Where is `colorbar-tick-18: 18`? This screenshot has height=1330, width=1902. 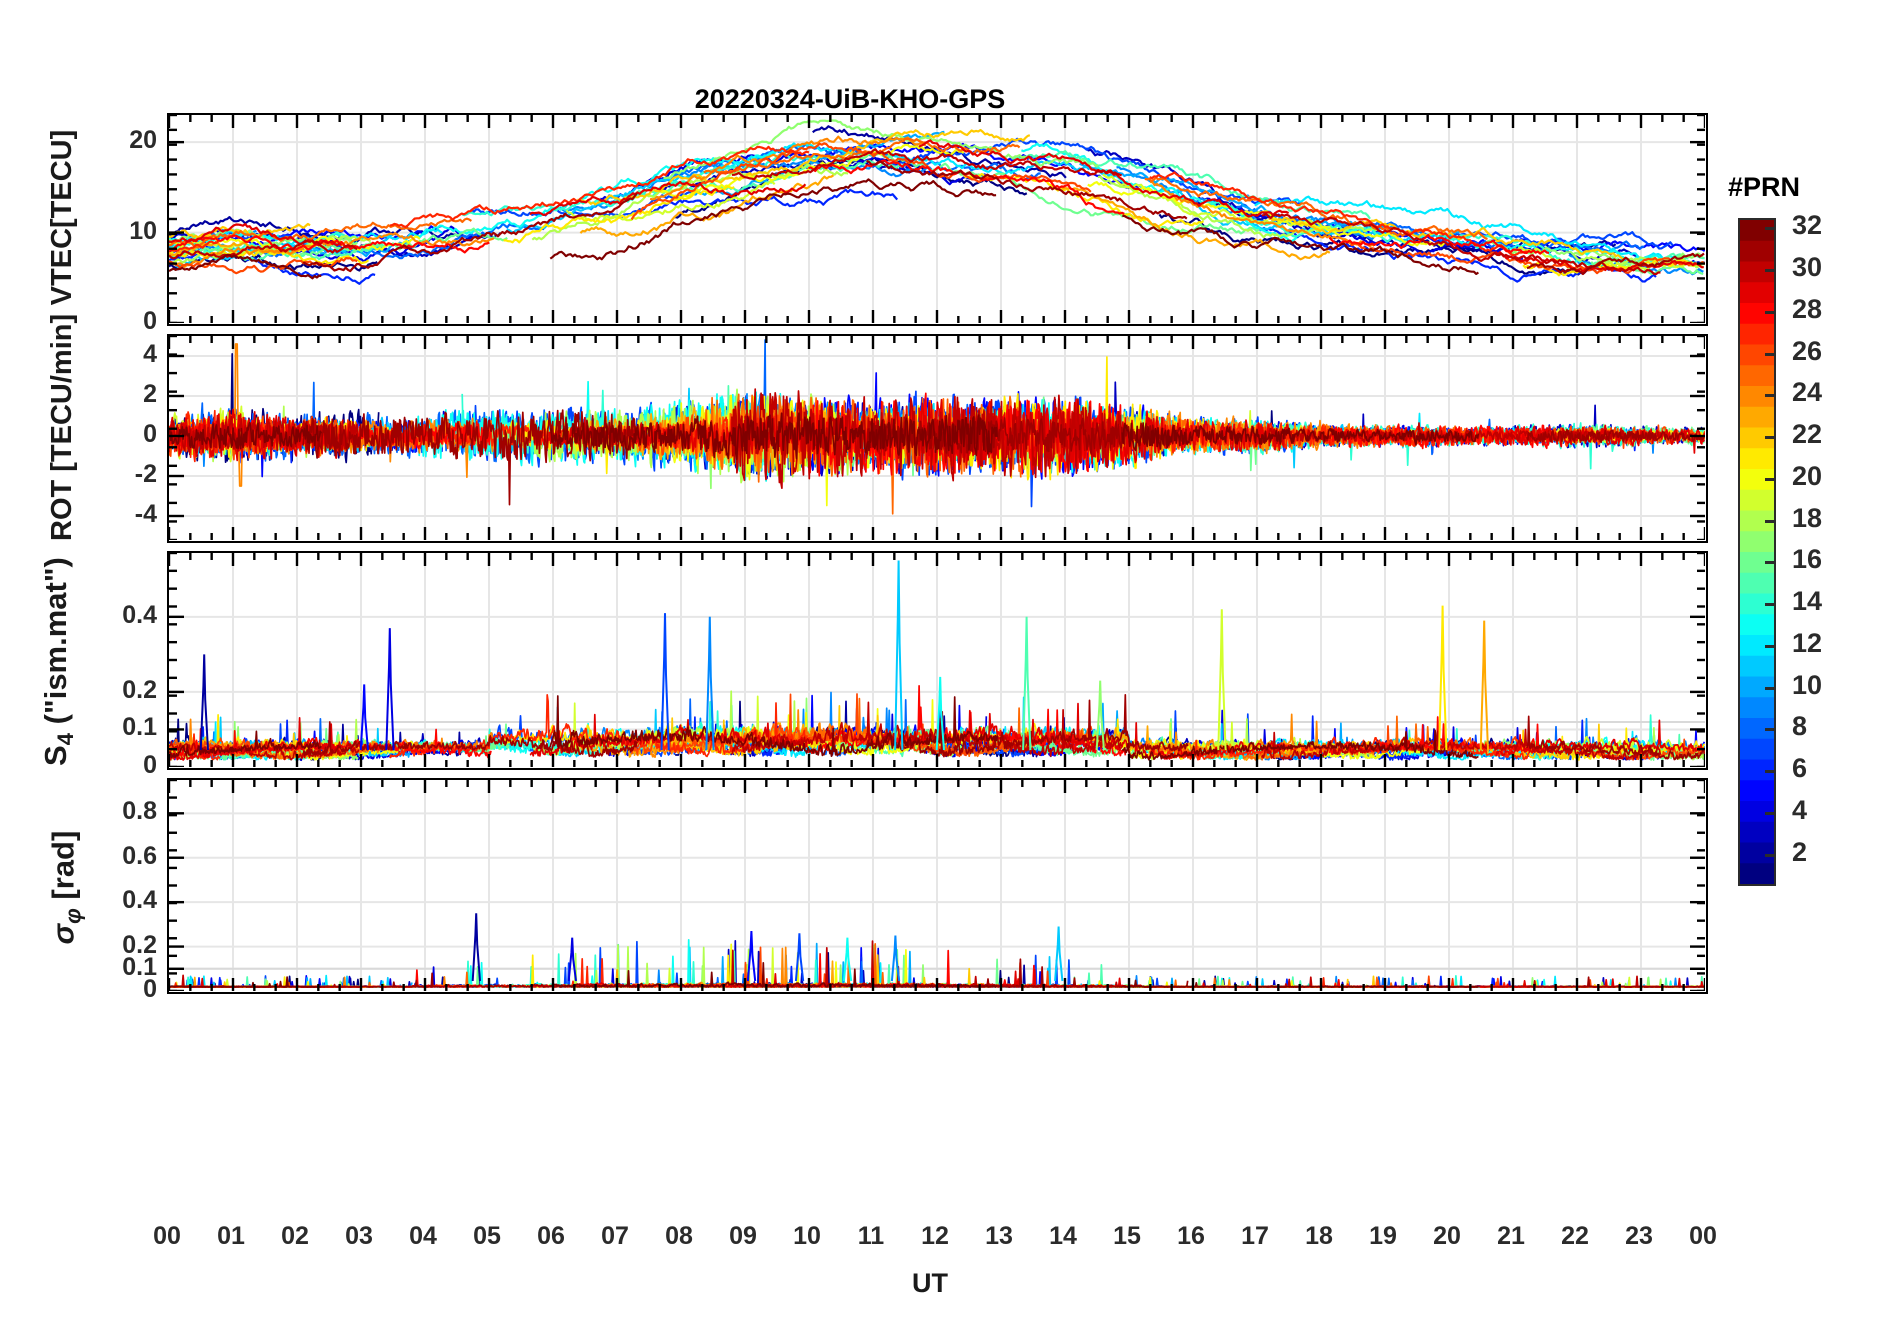 colorbar-tick-18: 18 is located at coordinates (1807, 517).